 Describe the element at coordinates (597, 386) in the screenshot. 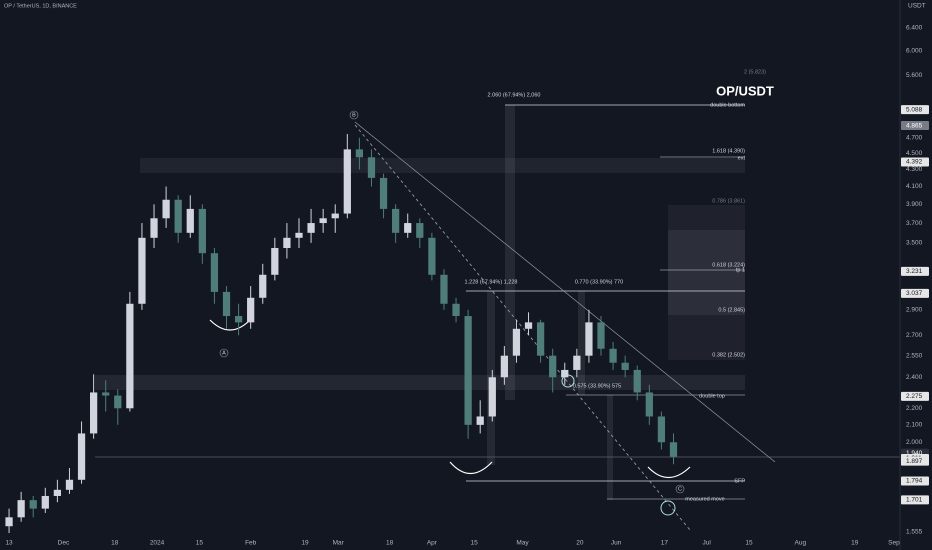

I see `annotation: 0.575 (33.90%) 575` at that location.